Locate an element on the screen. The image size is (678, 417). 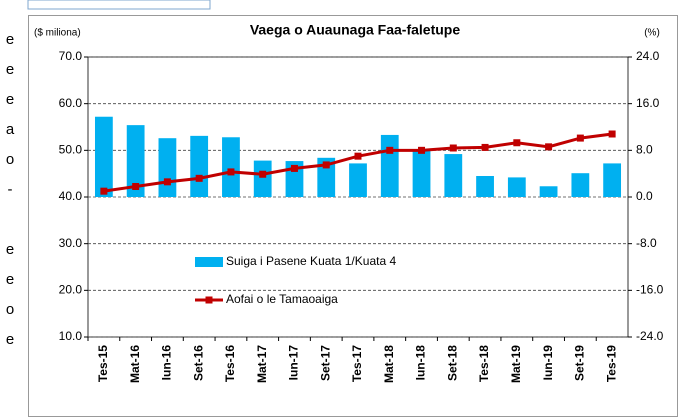
y2-tick-label: 8.0 is located at coordinates (644, 150).